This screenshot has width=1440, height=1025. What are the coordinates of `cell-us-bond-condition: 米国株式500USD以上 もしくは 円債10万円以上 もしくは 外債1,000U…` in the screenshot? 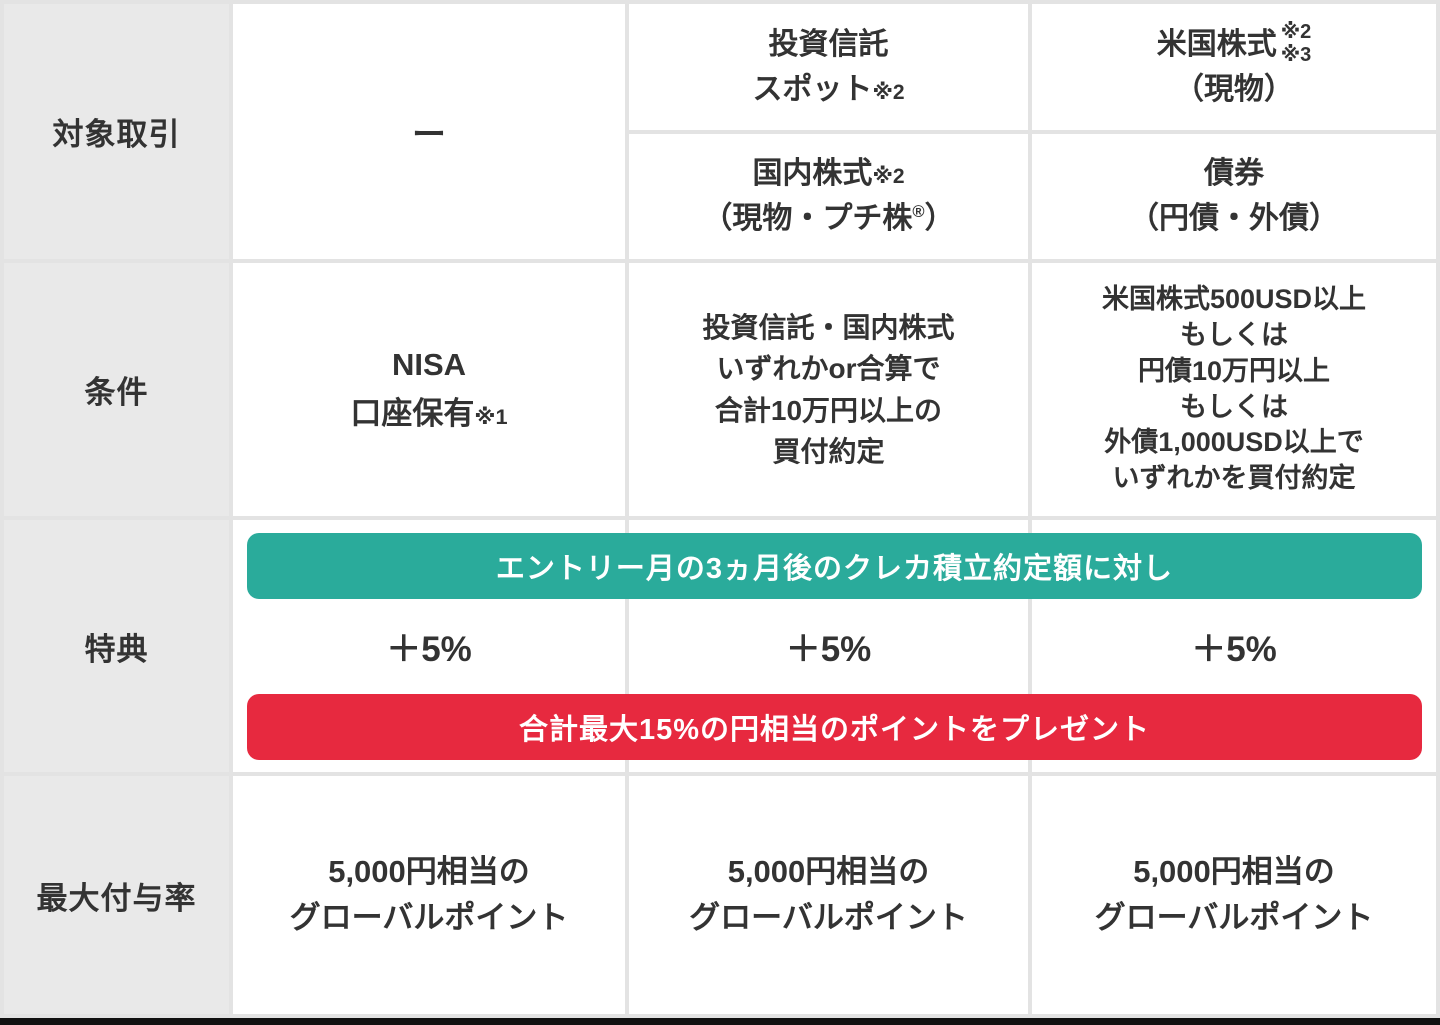 It's located at (1234, 389).